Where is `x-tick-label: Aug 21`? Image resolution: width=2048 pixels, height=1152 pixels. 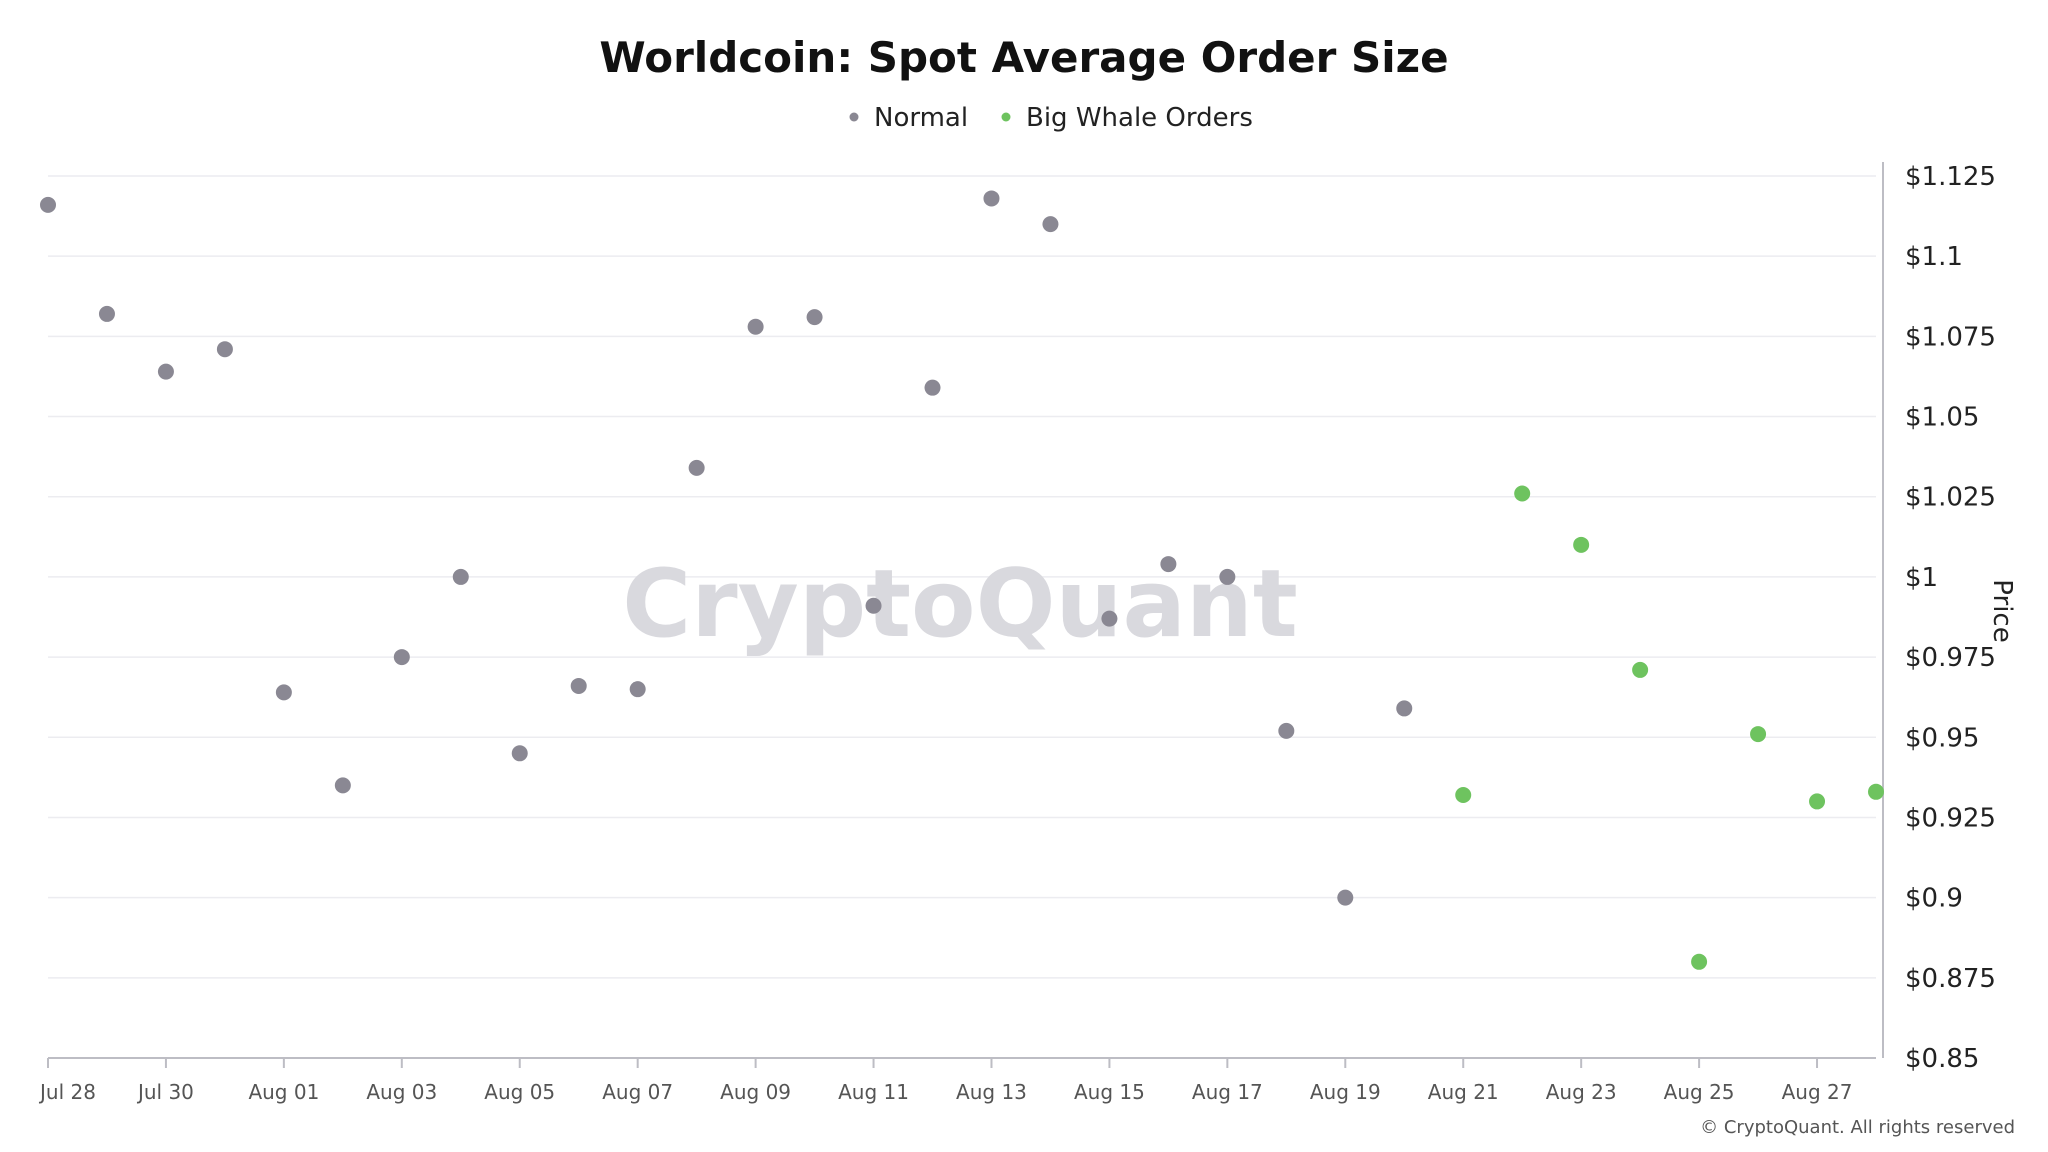
x-tick-label: Aug 21 is located at coordinates (1463, 1092).